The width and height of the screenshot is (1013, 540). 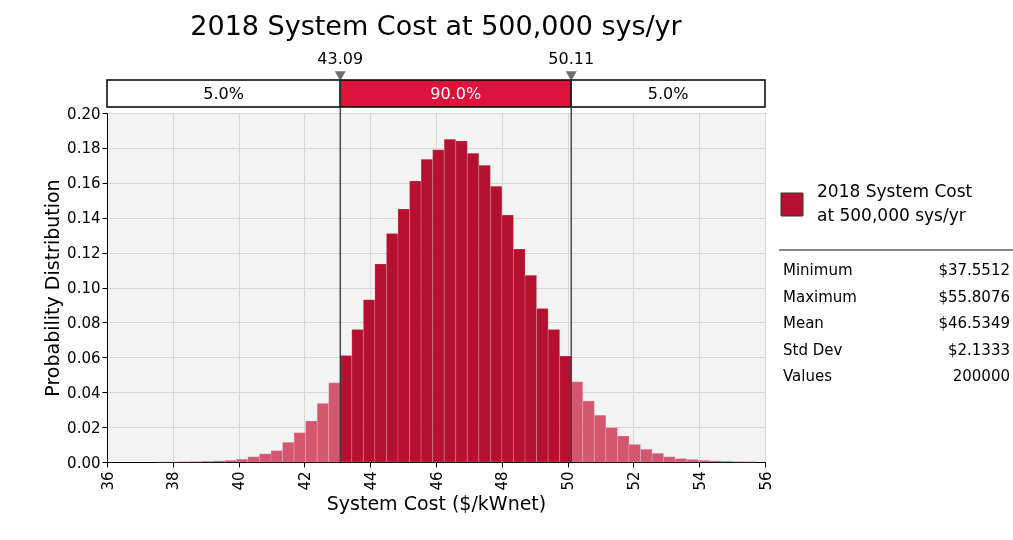 I want to click on x-tick-label: 50, so click(x=568, y=481).